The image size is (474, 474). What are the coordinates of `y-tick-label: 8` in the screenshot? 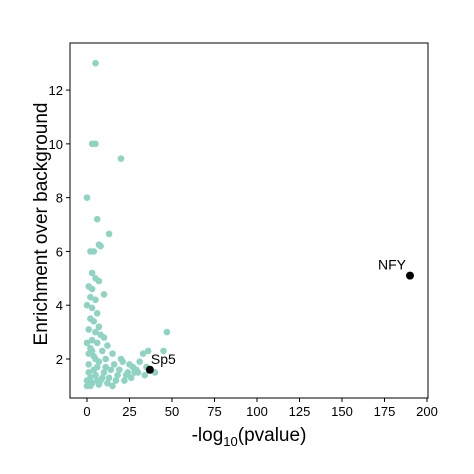 It's located at (59, 198).